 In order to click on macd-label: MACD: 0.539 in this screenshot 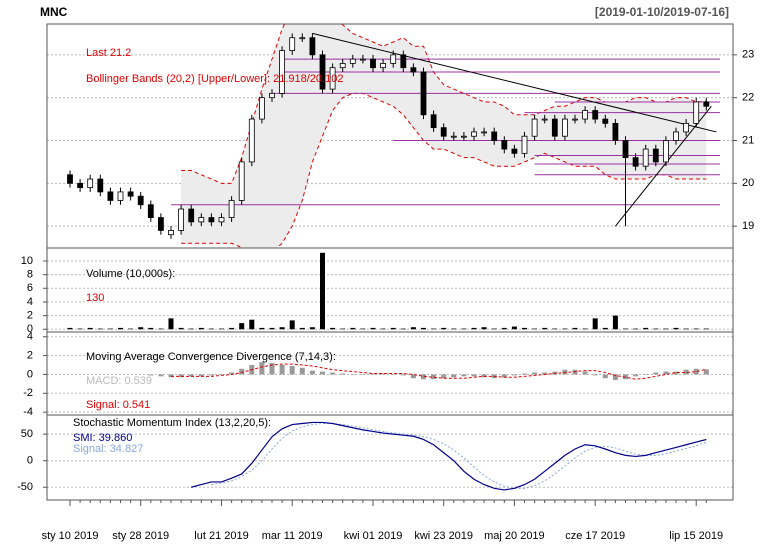, I will do `click(119, 381)`.